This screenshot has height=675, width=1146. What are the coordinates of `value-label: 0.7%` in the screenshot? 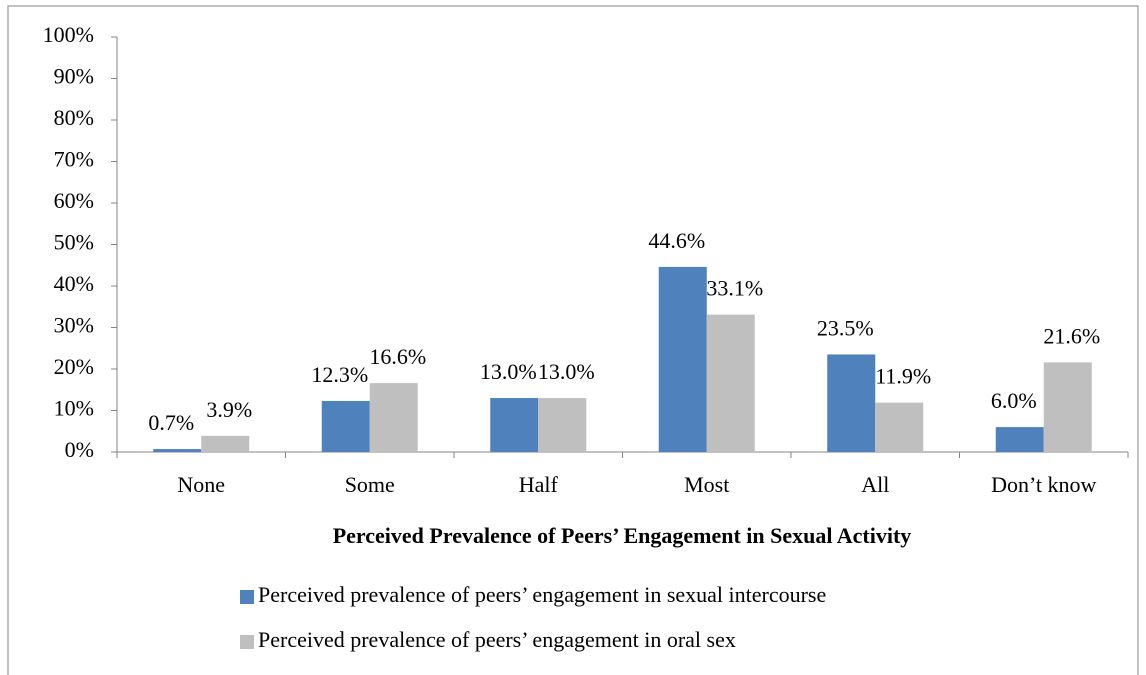 It's located at (171, 422).